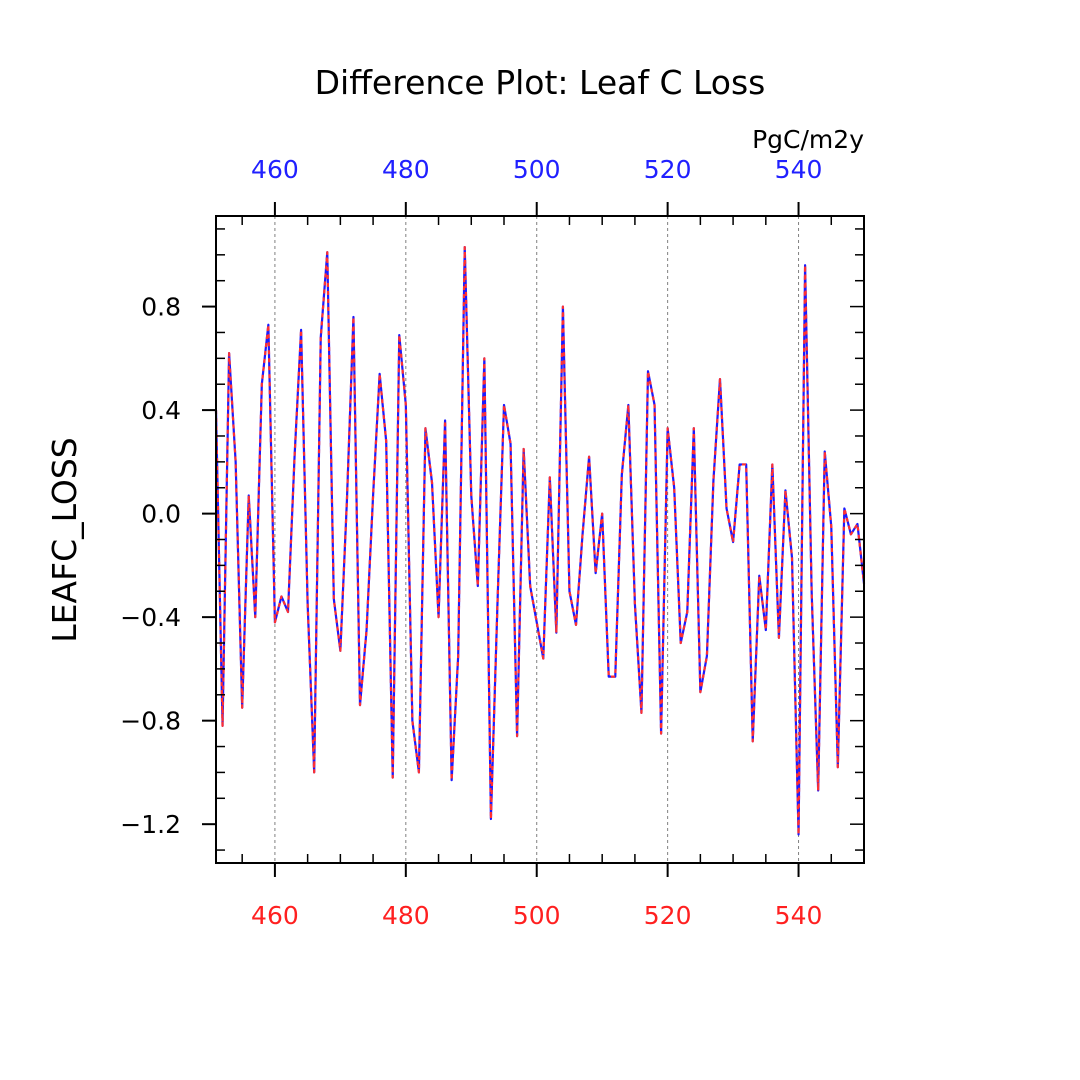 The width and height of the screenshot is (1080, 1080). Describe the element at coordinates (406, 169) in the screenshot. I see `x-tick-label-top: 480` at that location.